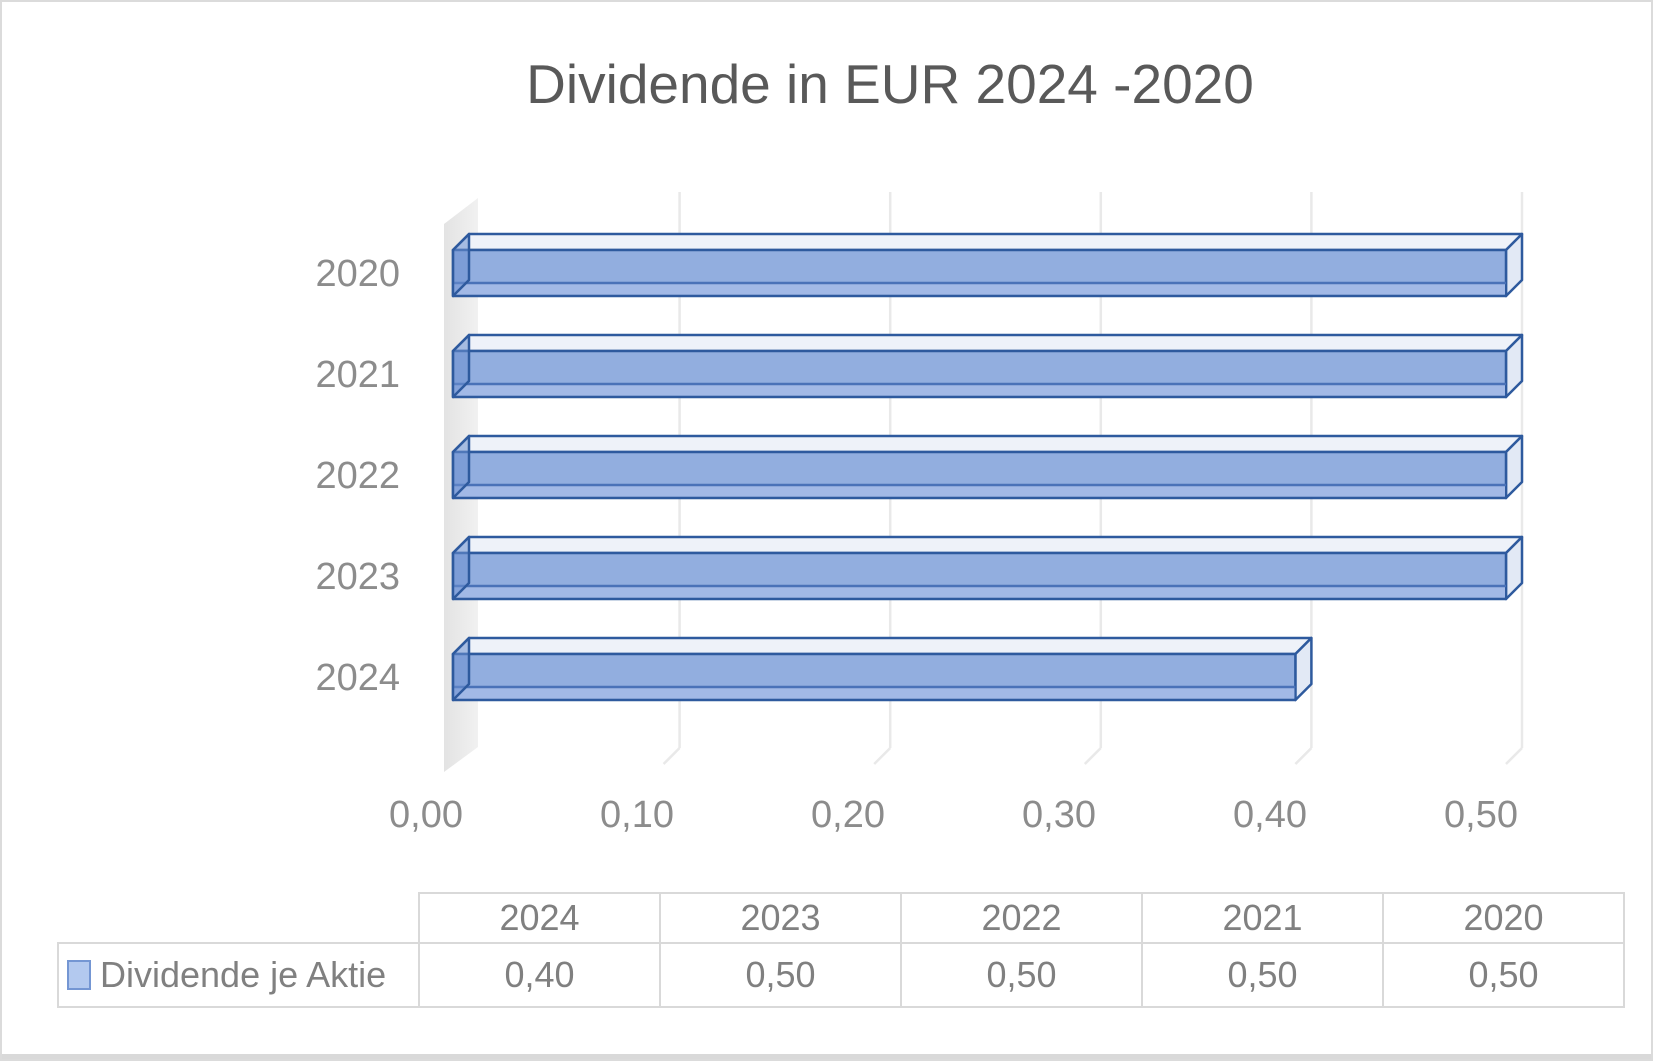  What do you see at coordinates (357, 274) in the screenshot?
I see `y-axis-label-2020: 2020` at bounding box center [357, 274].